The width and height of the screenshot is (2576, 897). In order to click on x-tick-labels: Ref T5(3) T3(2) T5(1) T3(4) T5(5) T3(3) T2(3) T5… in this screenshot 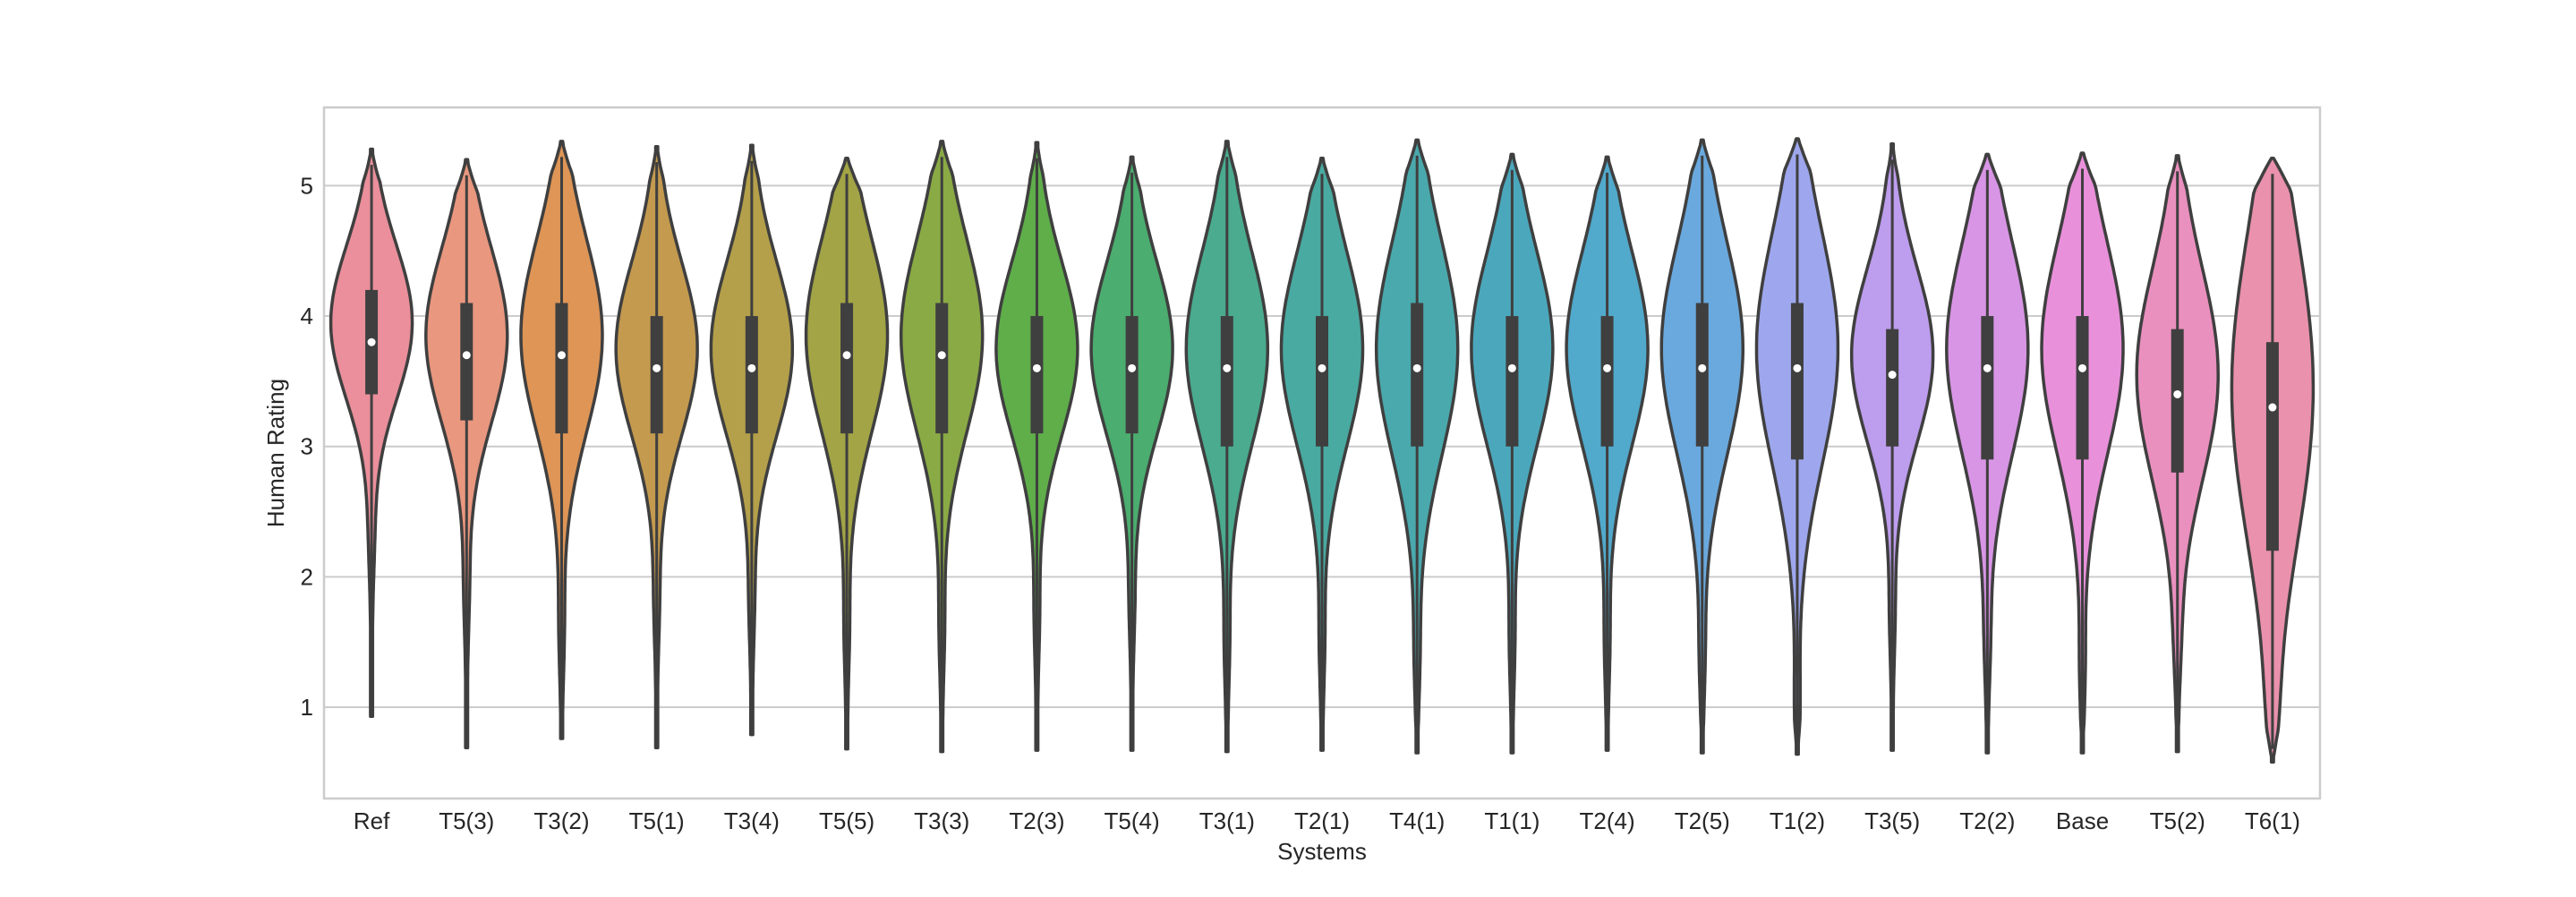, I will do `click(1327, 820)`.